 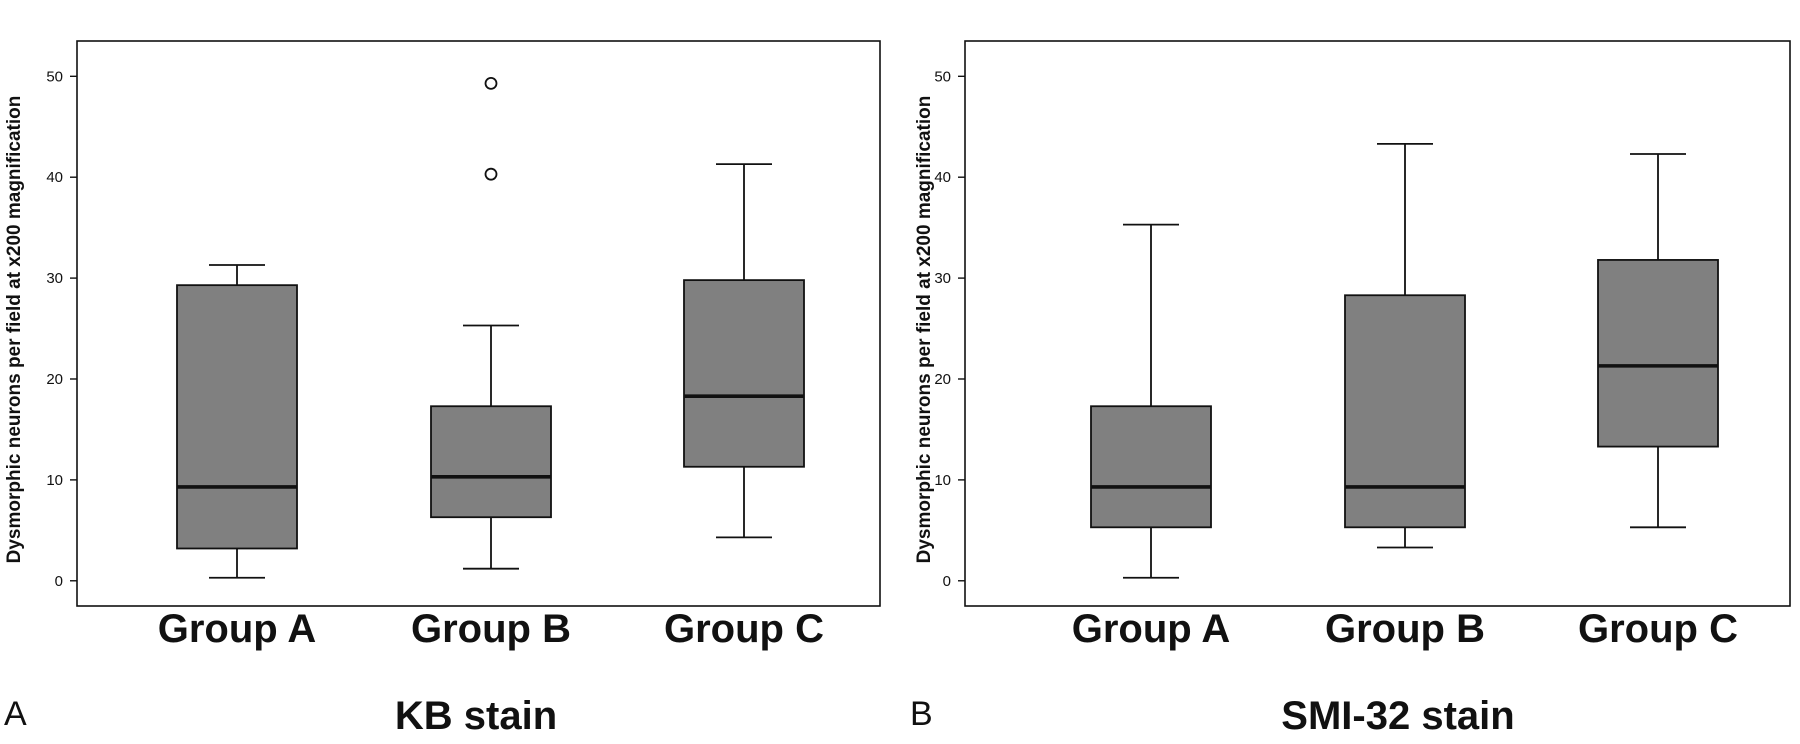 I want to click on panel-letter: B, so click(x=921, y=714).